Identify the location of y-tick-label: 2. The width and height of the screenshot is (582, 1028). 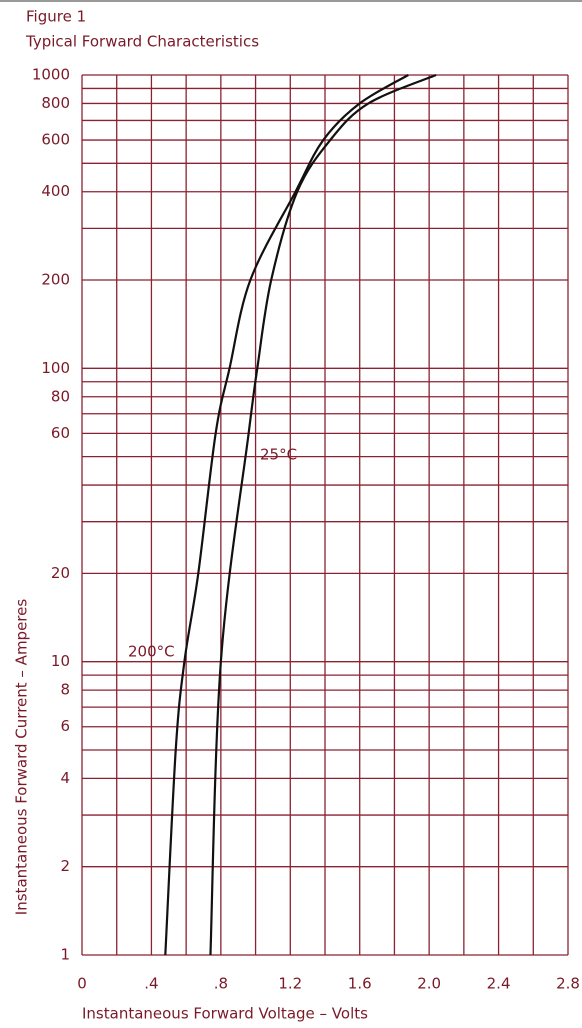
(65, 866).